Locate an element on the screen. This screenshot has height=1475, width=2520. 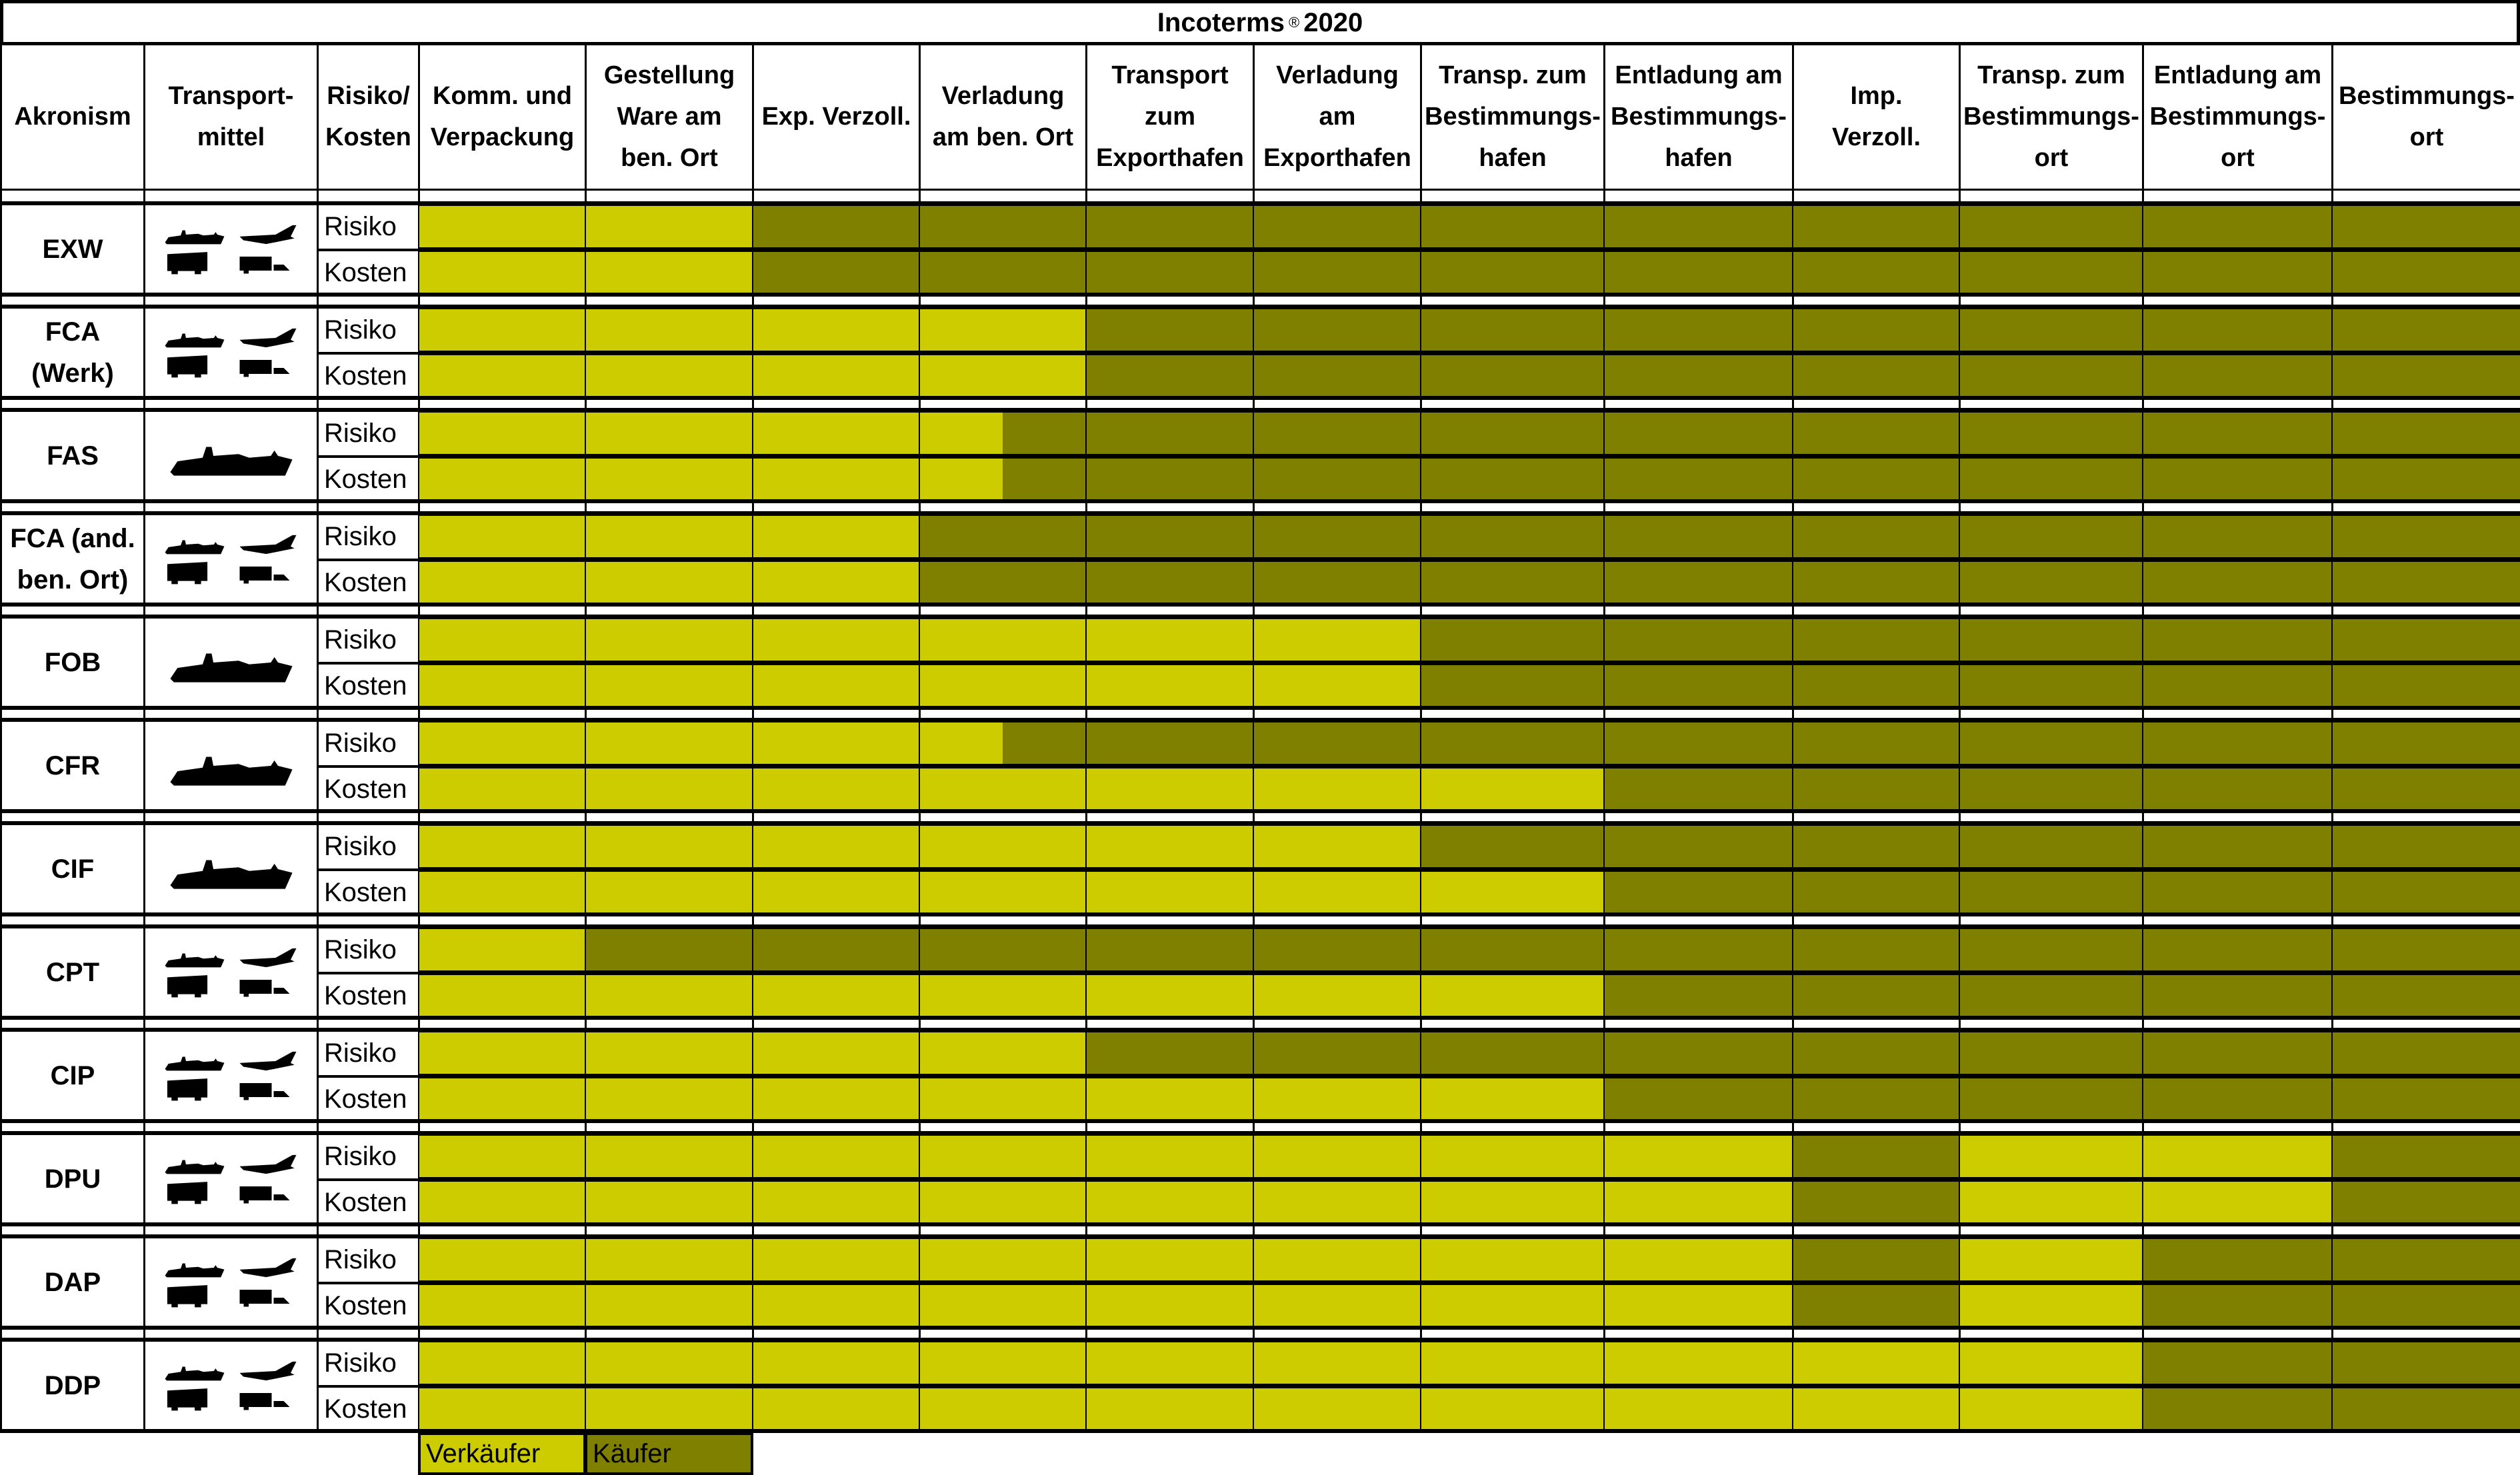
incoterm-acronym: FOB is located at coordinates (72, 662).